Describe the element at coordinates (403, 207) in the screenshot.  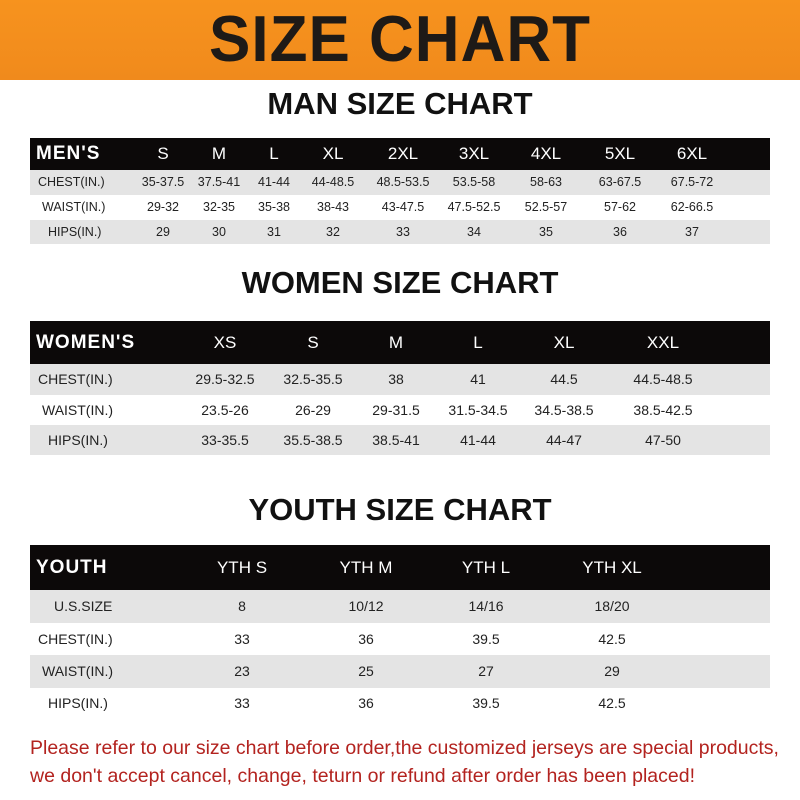
I see `men-table-cell: 43-47.5` at that location.